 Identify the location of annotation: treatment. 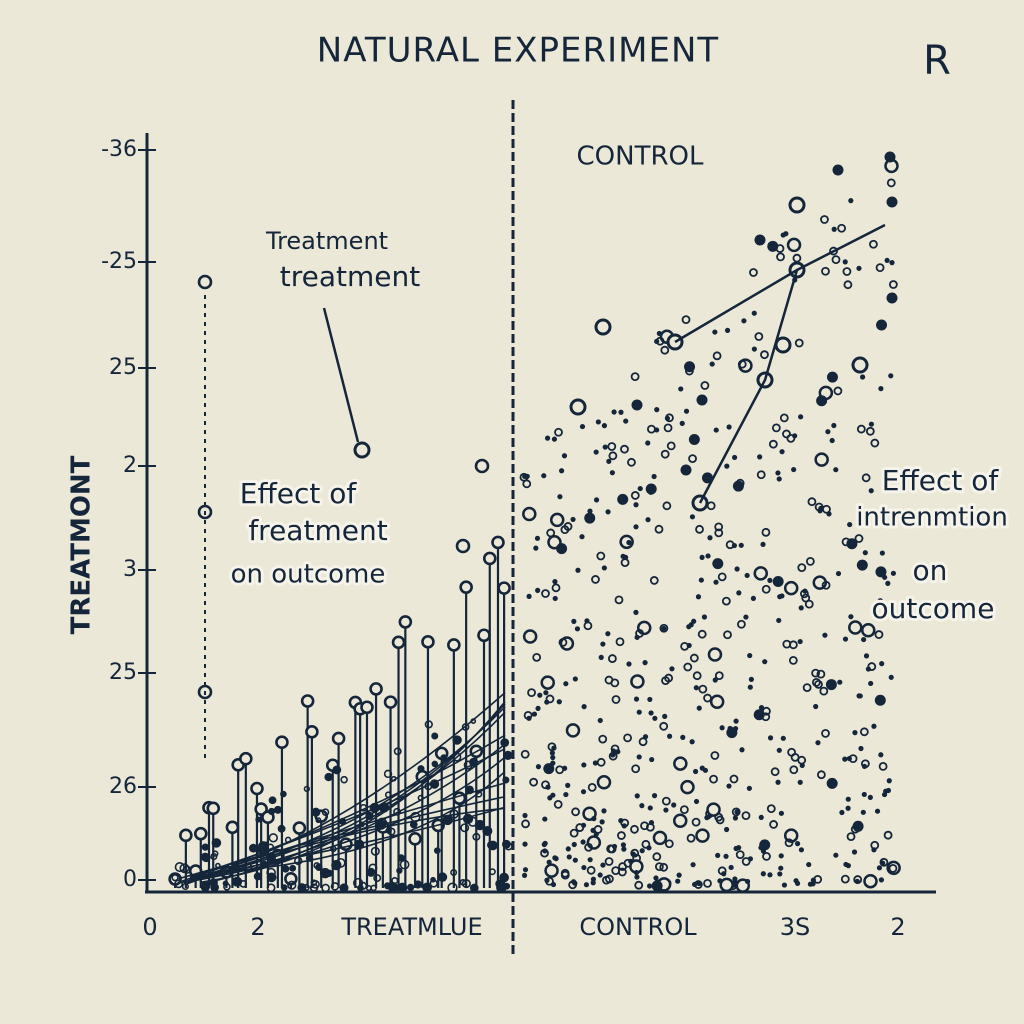
(350, 276).